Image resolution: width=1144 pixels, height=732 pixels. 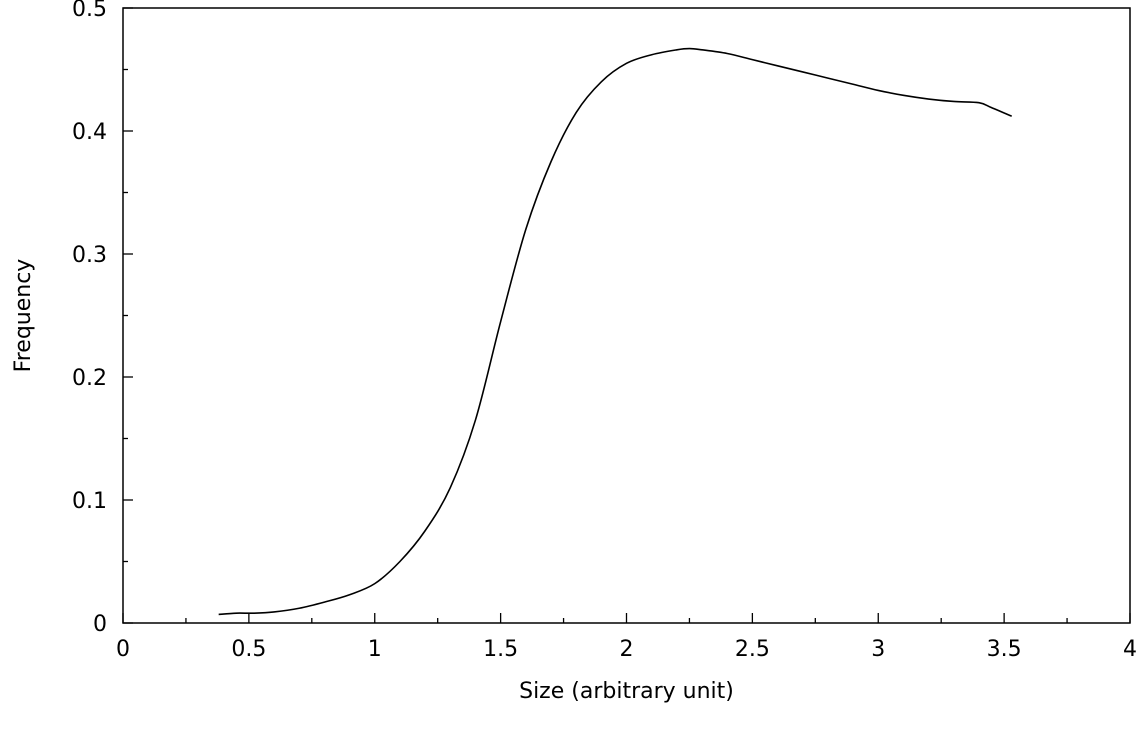 What do you see at coordinates (89, 501) in the screenshot?
I see `y-tick-label: 0.1` at bounding box center [89, 501].